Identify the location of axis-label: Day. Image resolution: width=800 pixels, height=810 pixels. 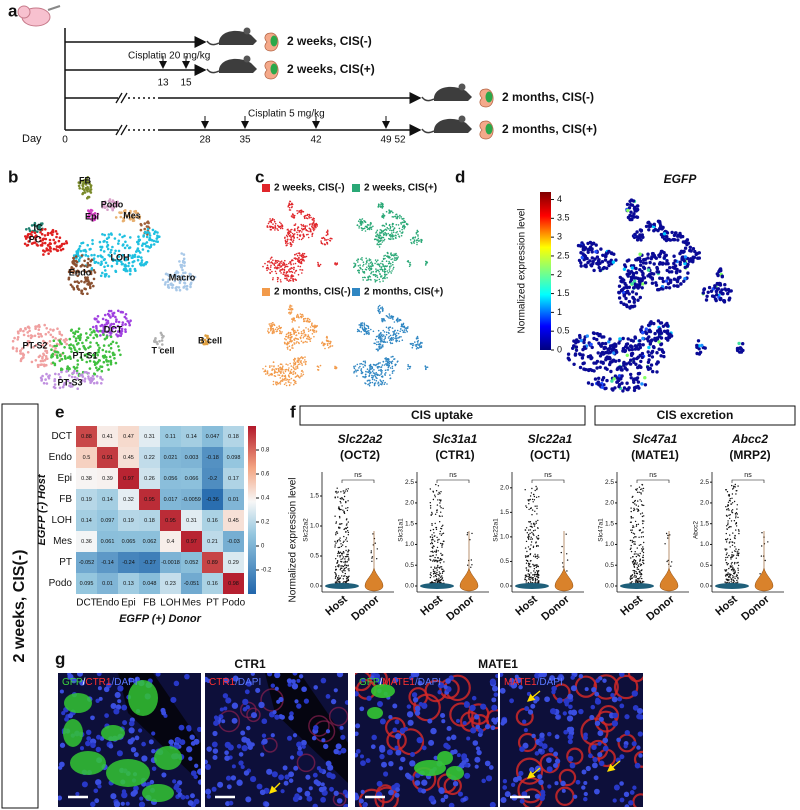
(32, 139).